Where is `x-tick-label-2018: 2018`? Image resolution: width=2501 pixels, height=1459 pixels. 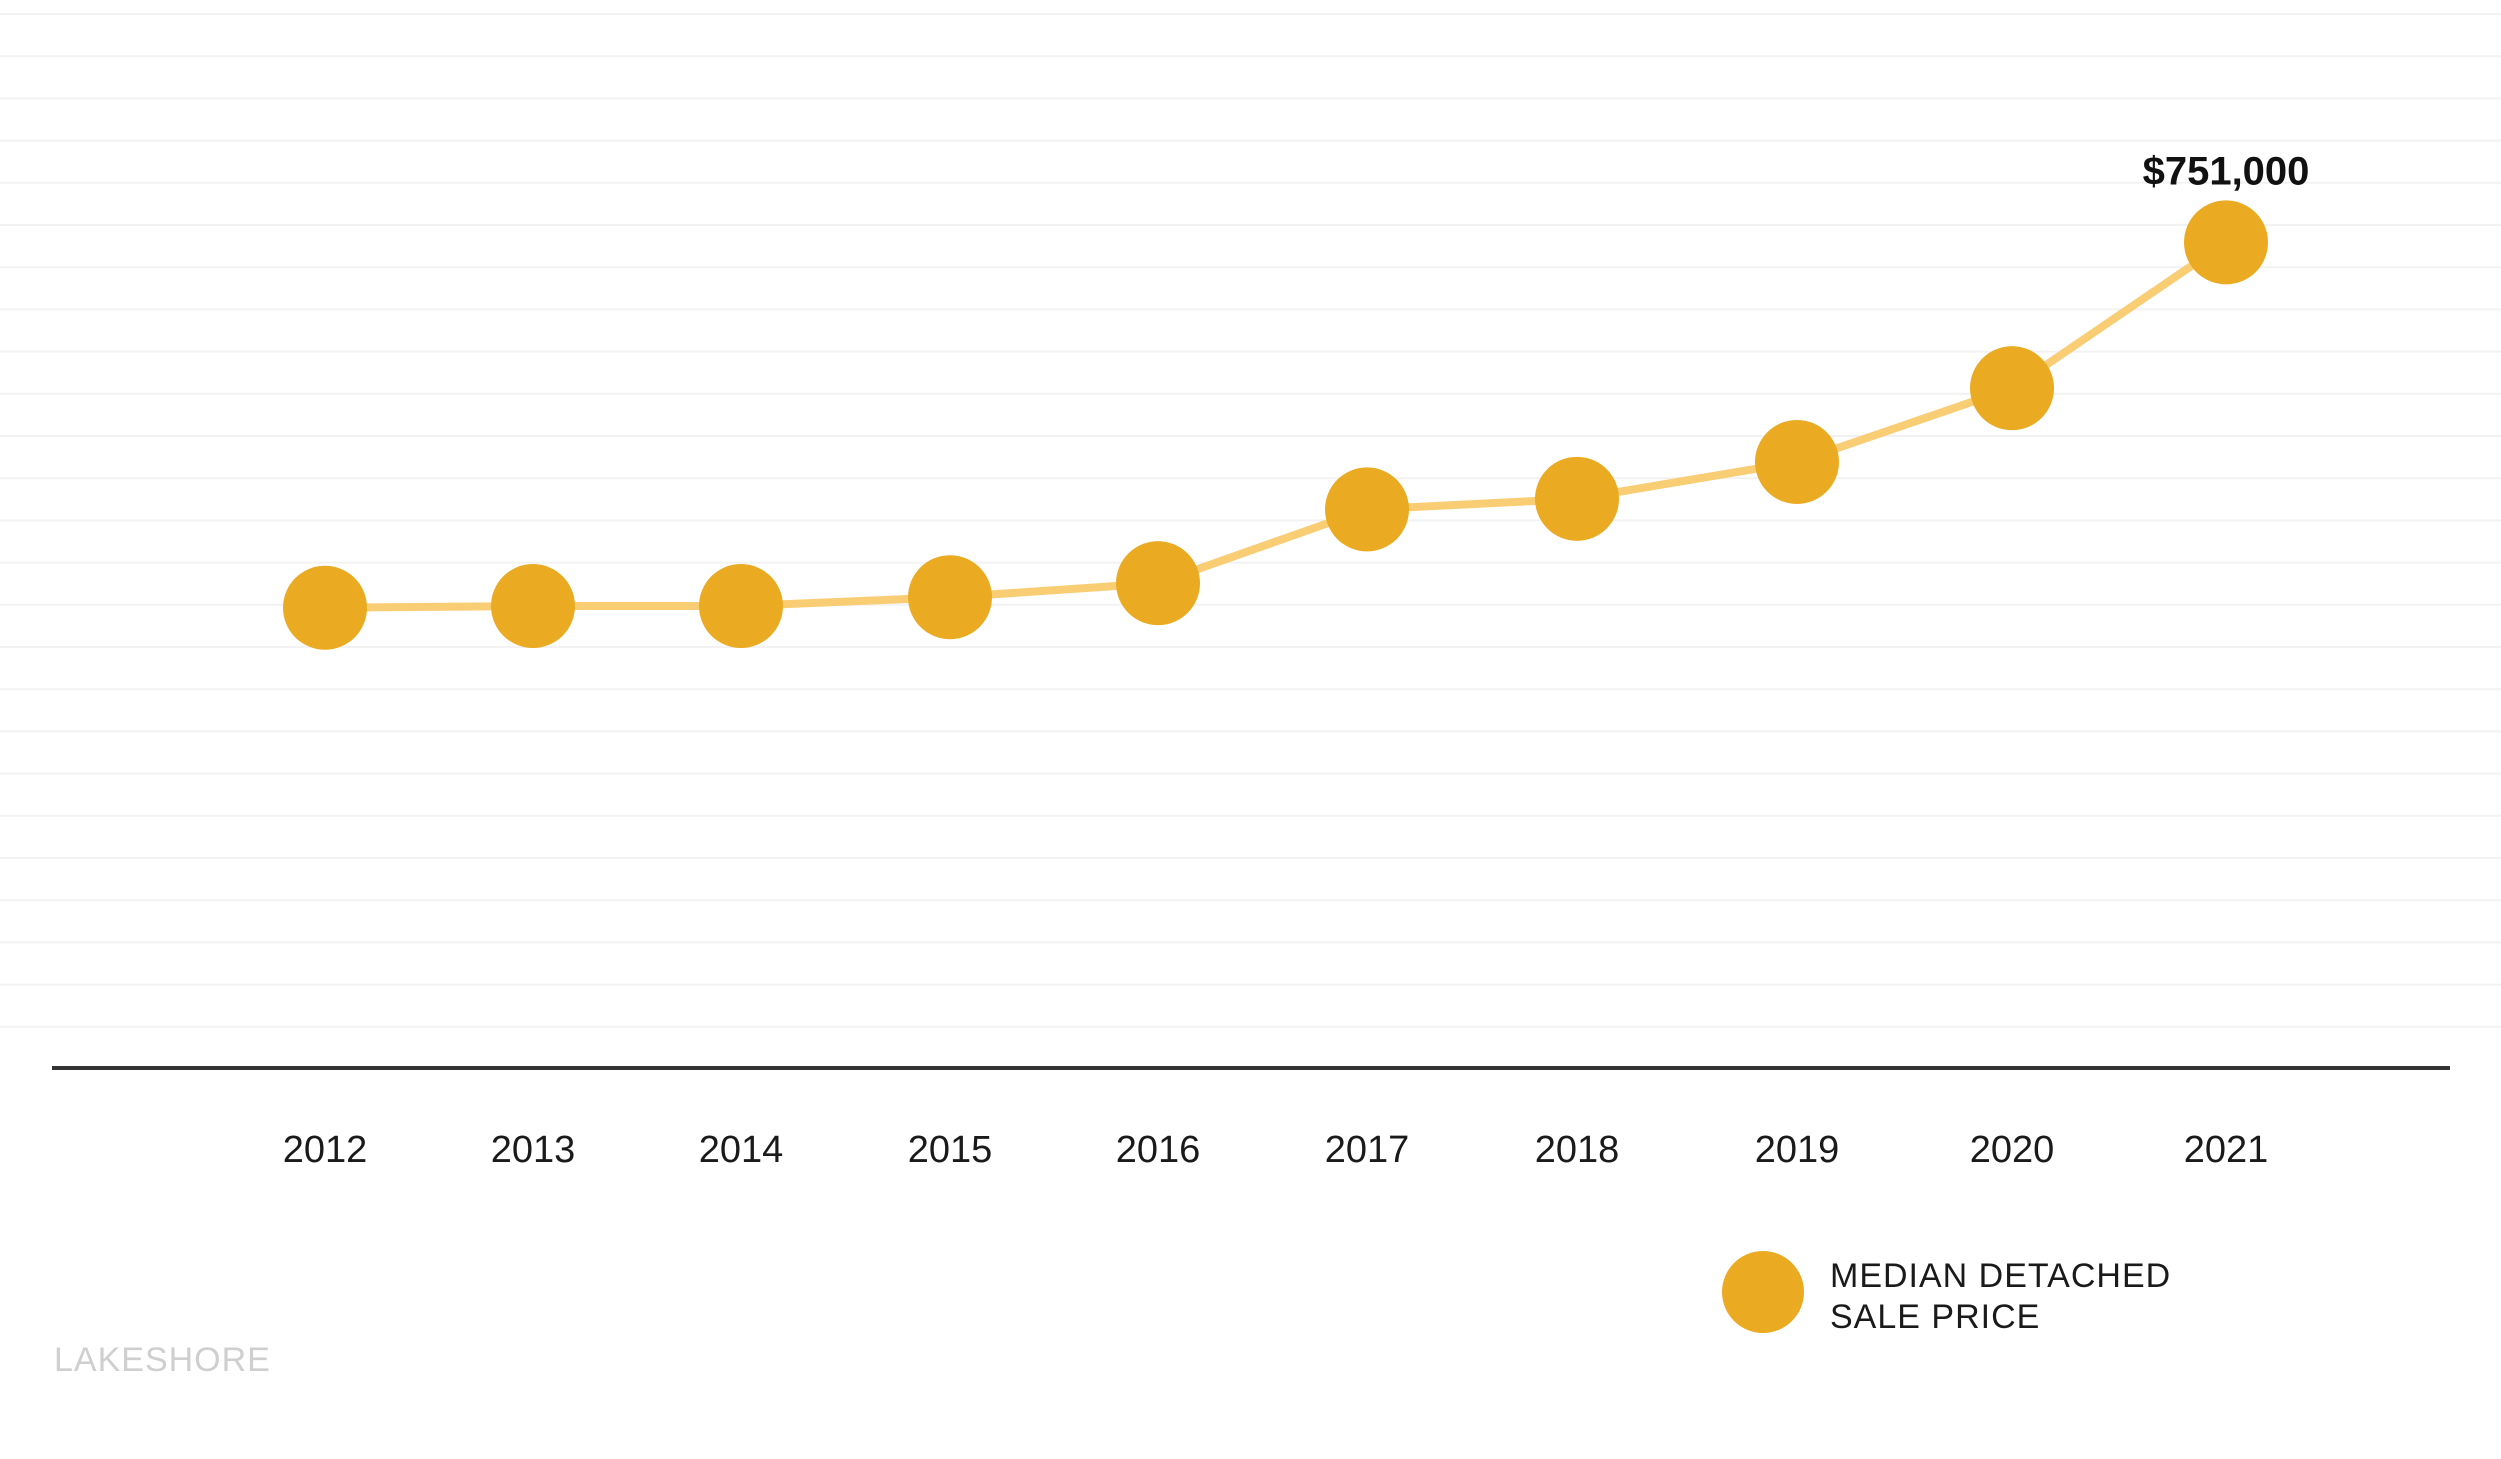
x-tick-label-2018: 2018 is located at coordinates (1577, 1150).